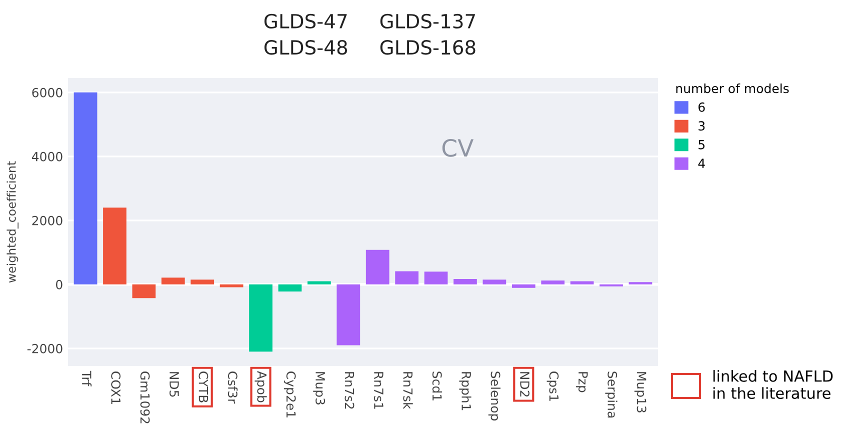  I want to click on x-tick-label: Csf3r, so click(233, 388).